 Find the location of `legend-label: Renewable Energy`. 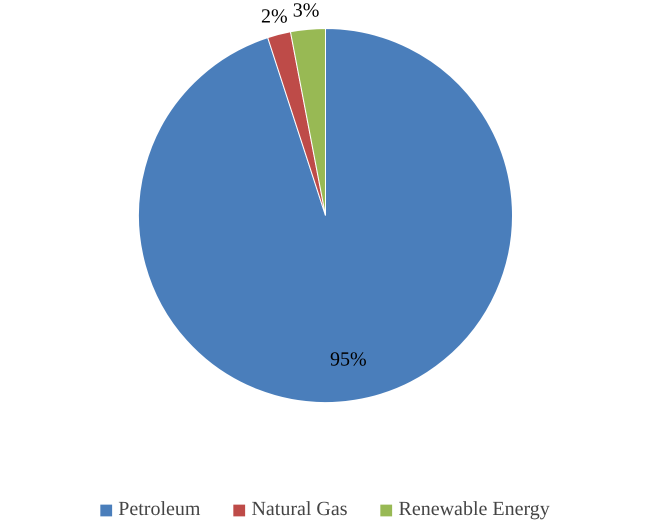

legend-label: Renewable Energy is located at coordinates (474, 509).